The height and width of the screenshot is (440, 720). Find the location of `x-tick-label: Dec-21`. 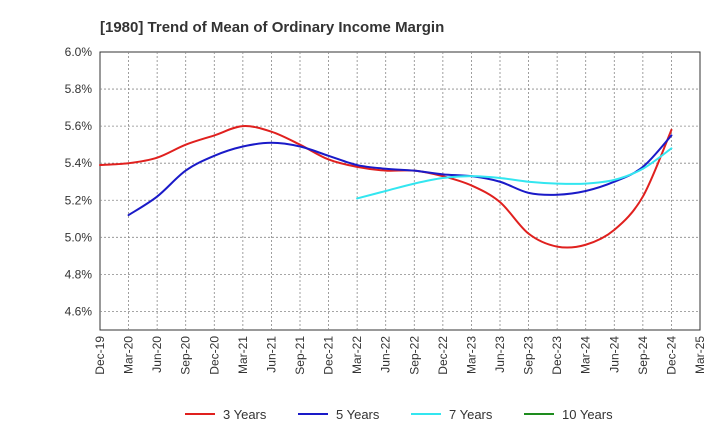

x-tick-label: Dec-21 is located at coordinates (329, 355).